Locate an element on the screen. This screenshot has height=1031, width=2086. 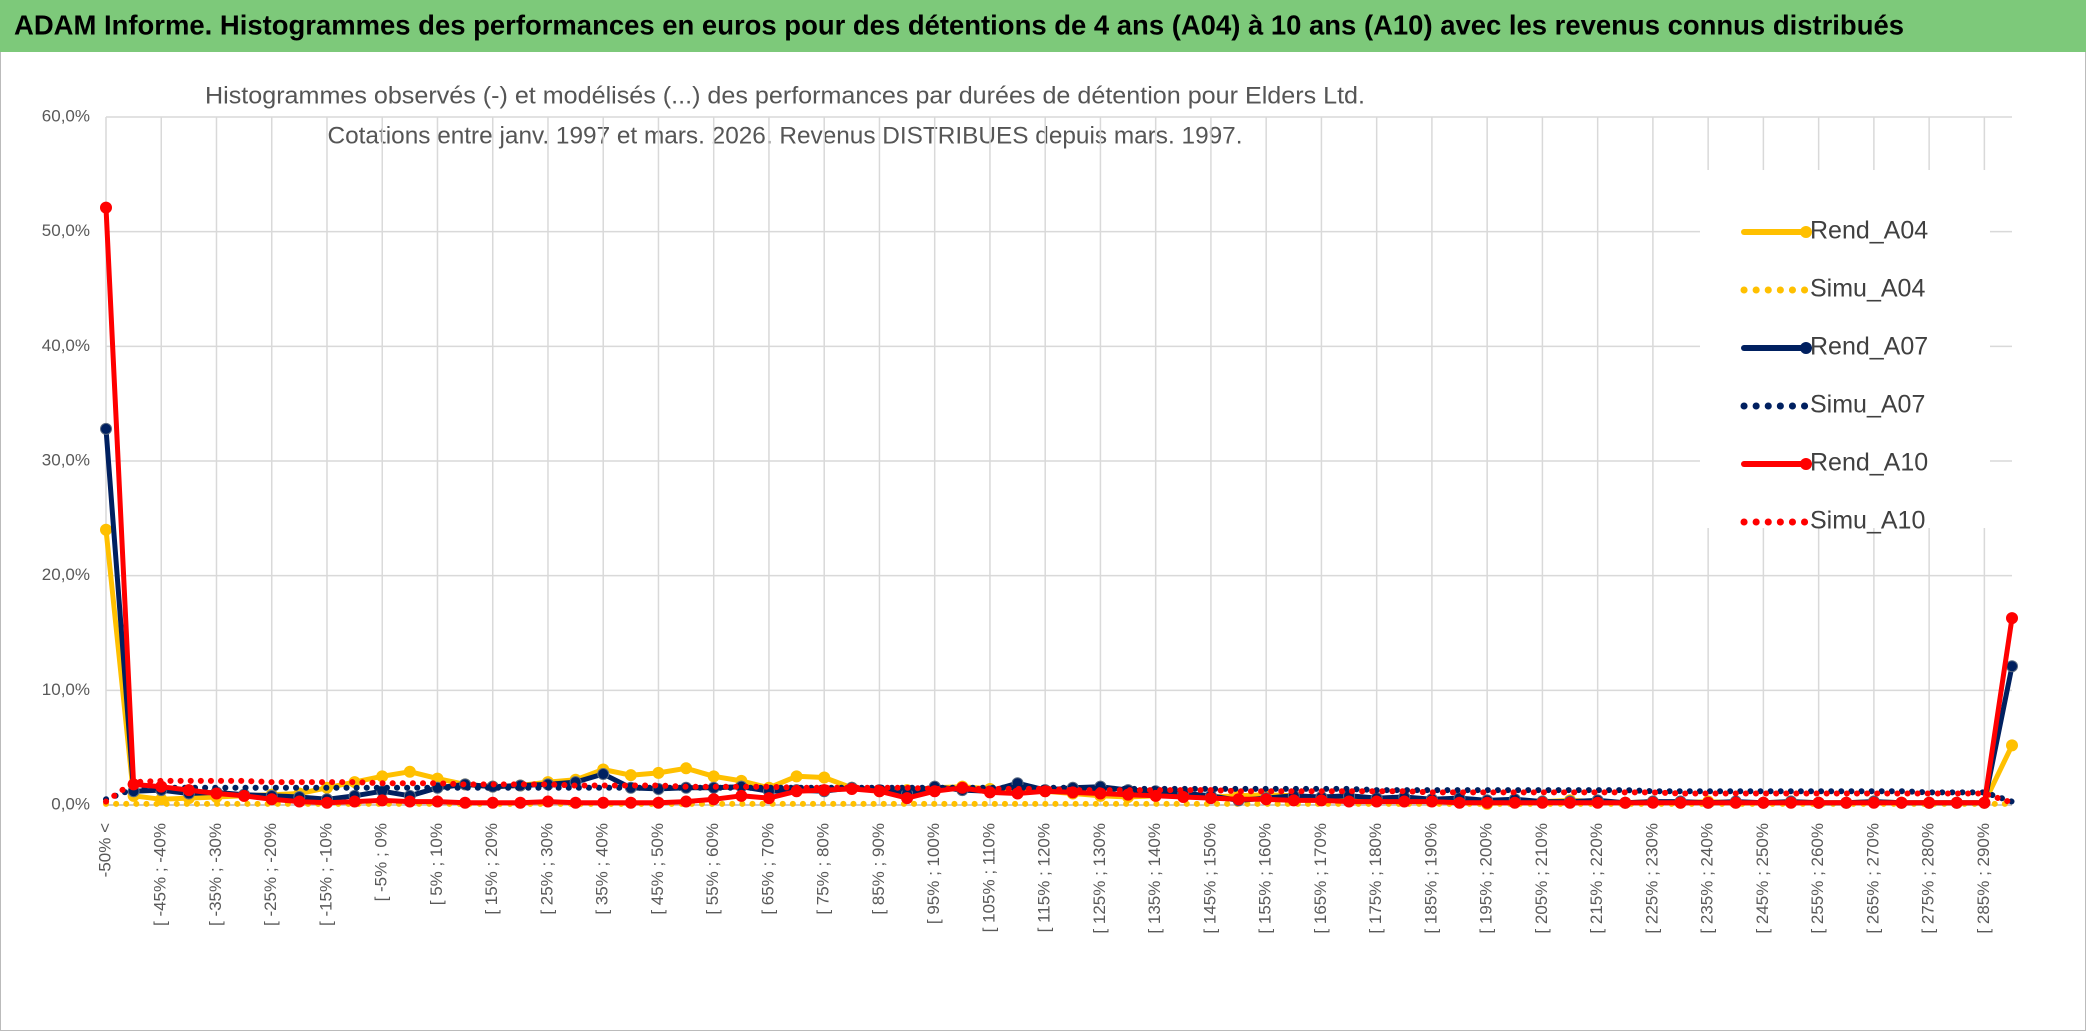
x-tick-label: [ 25% ; 30% is located at coordinates (546, 869).